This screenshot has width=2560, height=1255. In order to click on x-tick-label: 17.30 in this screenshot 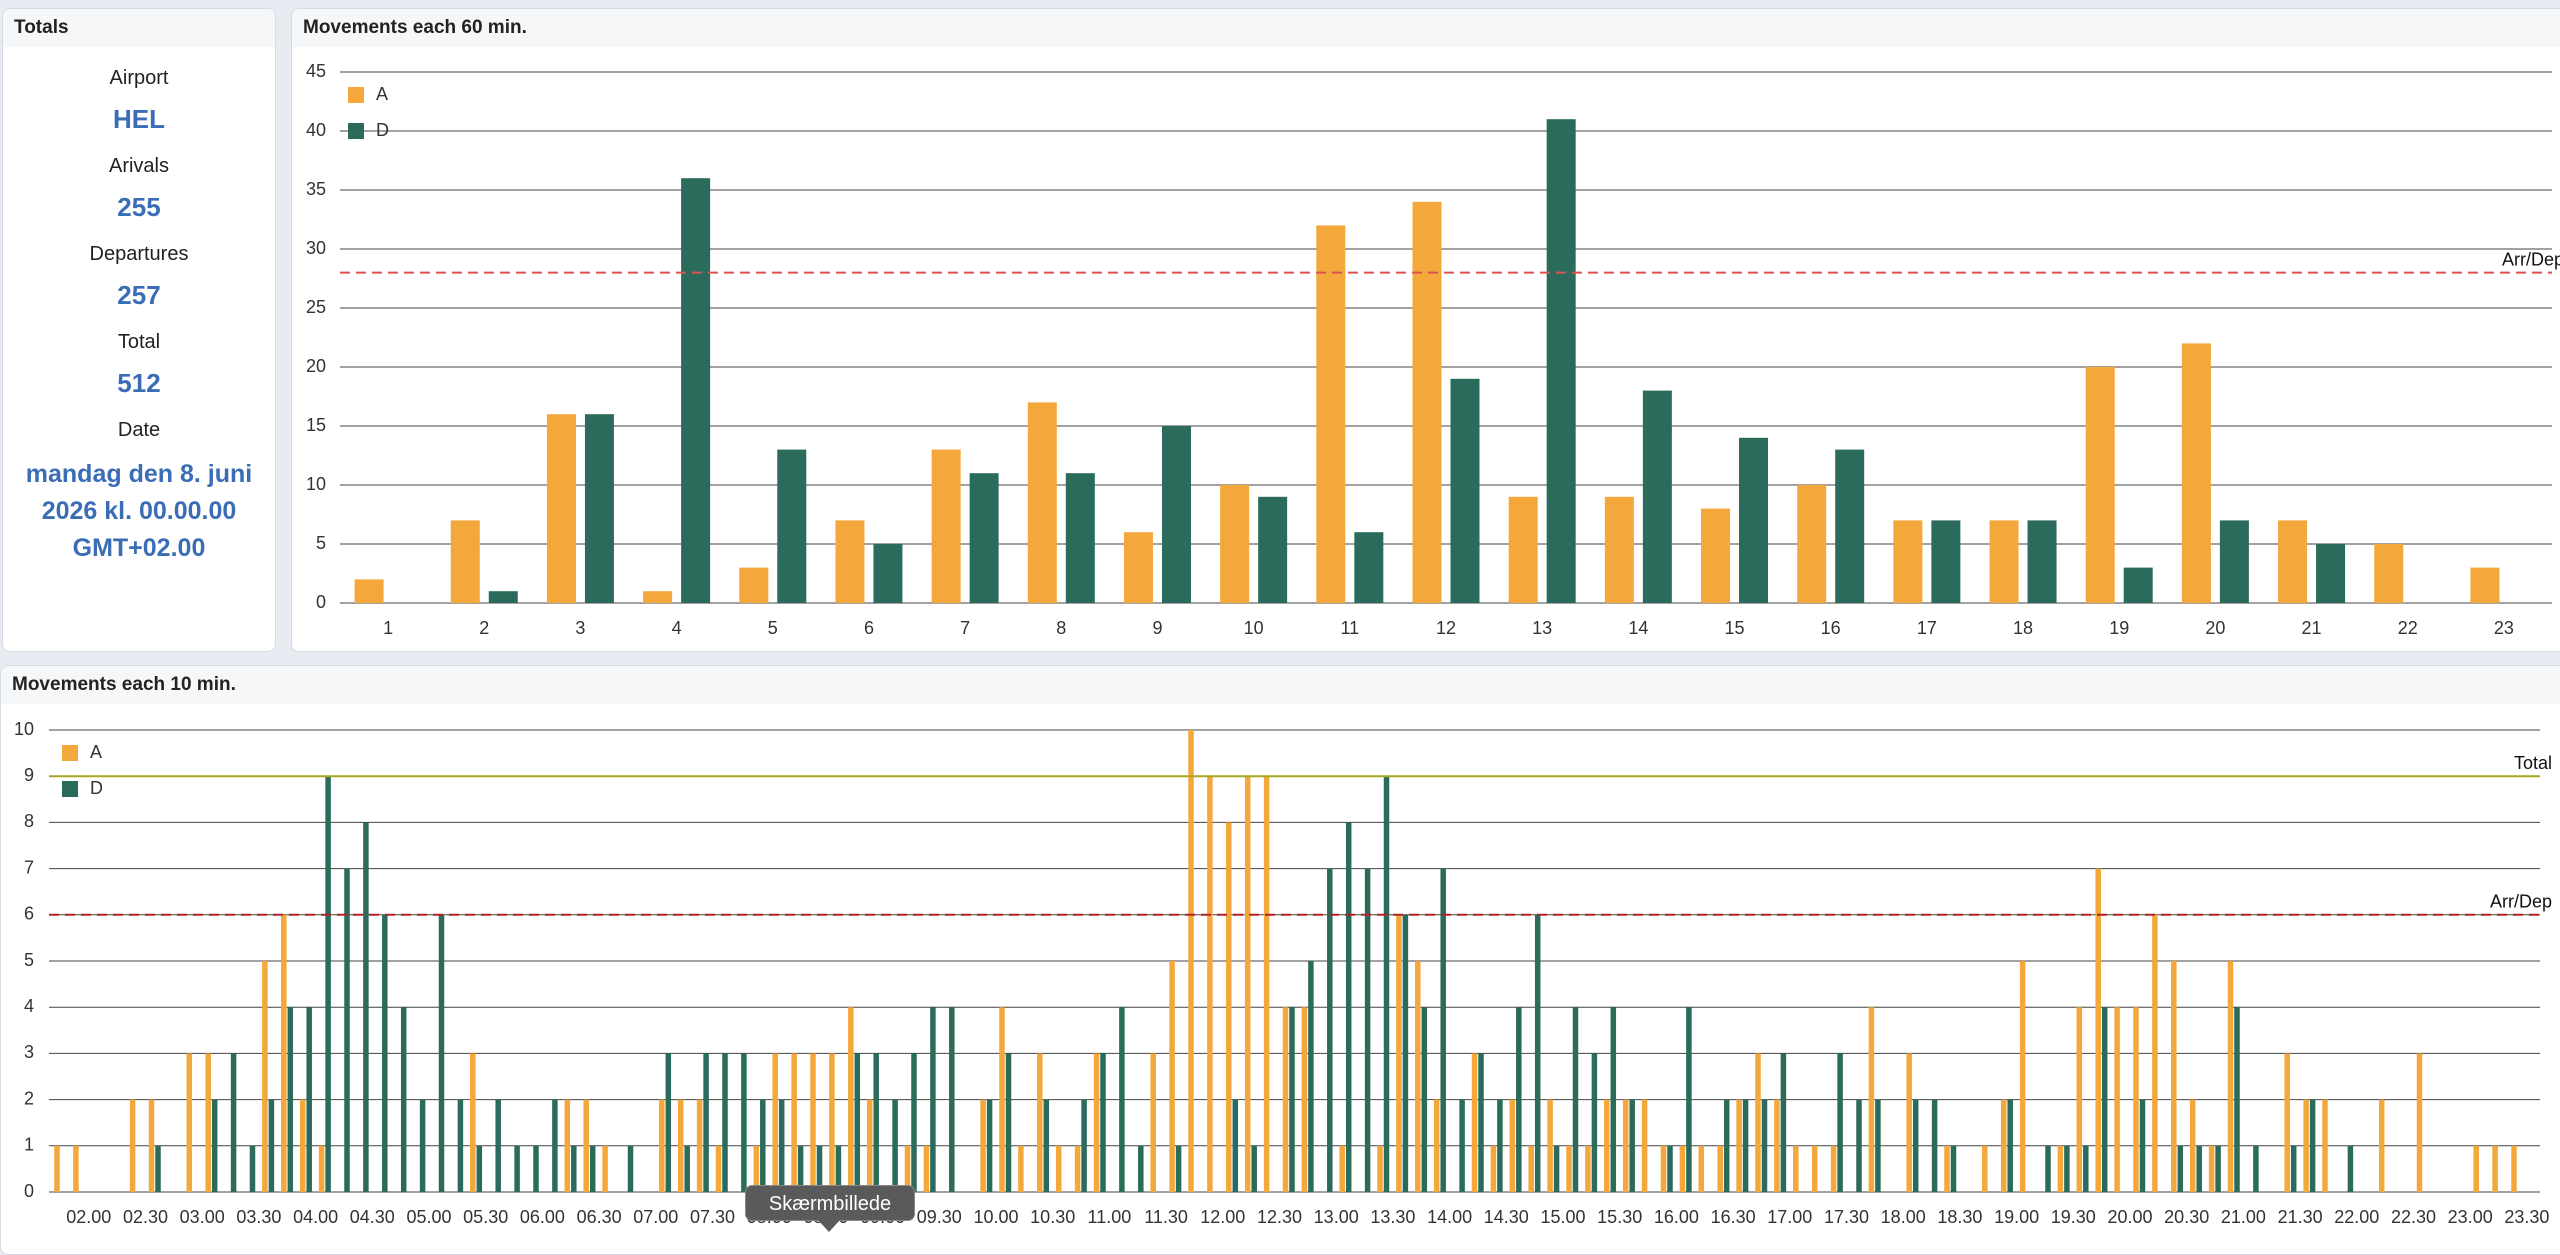, I will do `click(1846, 1217)`.